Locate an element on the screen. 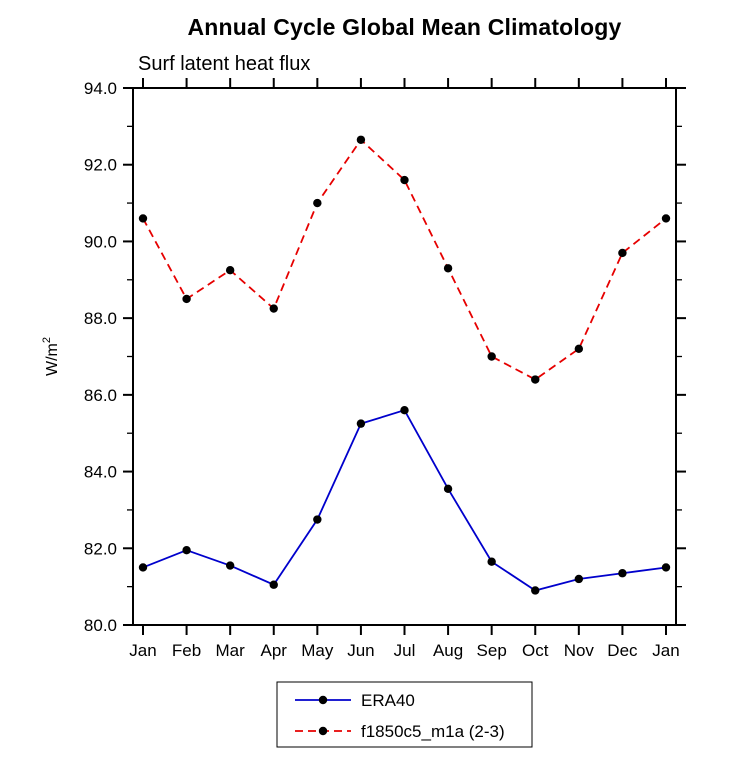 The width and height of the screenshot is (733, 777). chart-title: Annual Cycle Global Mean Climatology is located at coordinates (404, 27).